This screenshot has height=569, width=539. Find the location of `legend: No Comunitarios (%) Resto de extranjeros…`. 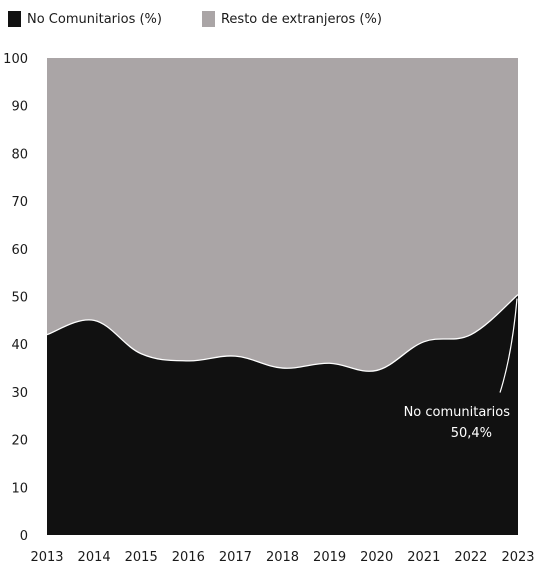

legend: No Comunitarios (%) Resto de extranjeros… is located at coordinates (215, 19).